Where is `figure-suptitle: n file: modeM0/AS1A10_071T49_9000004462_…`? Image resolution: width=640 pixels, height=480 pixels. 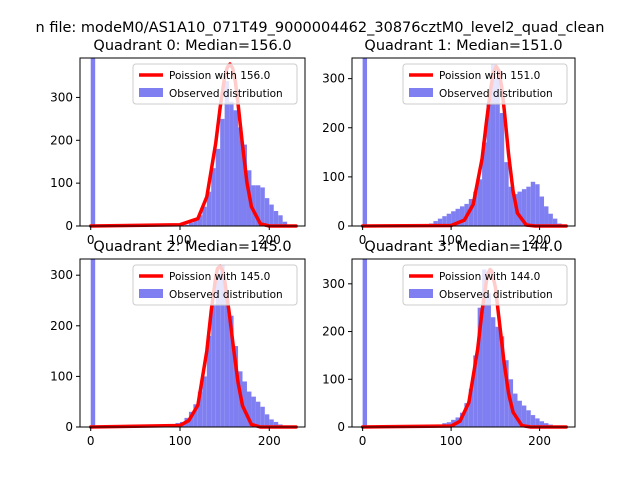 figure-suptitle: n file: modeM0/AS1A10_071T49_9000004462_… is located at coordinates (320, 28).